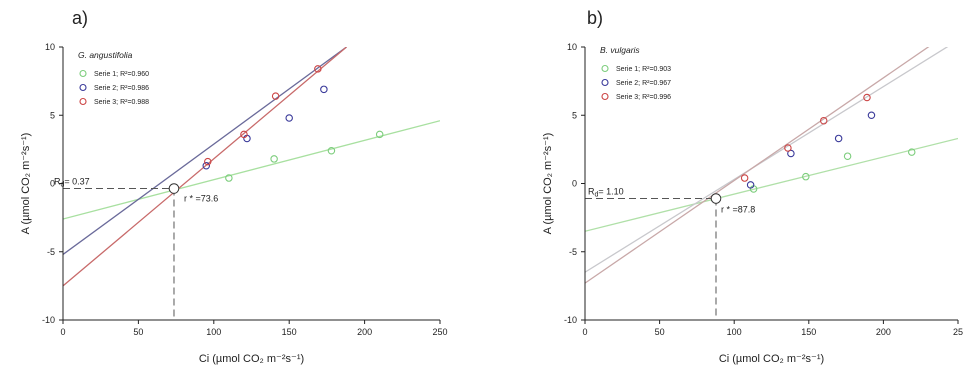  I want to click on legend-label-series-3: Serie 3; R²=0.996, so click(643, 97).